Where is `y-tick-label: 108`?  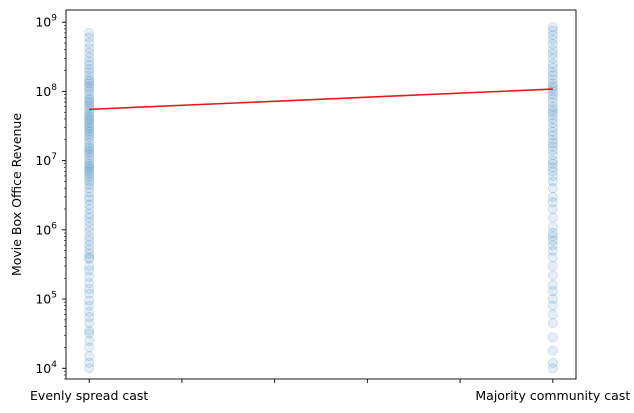 y-tick-label: 108 is located at coordinates (46, 91).